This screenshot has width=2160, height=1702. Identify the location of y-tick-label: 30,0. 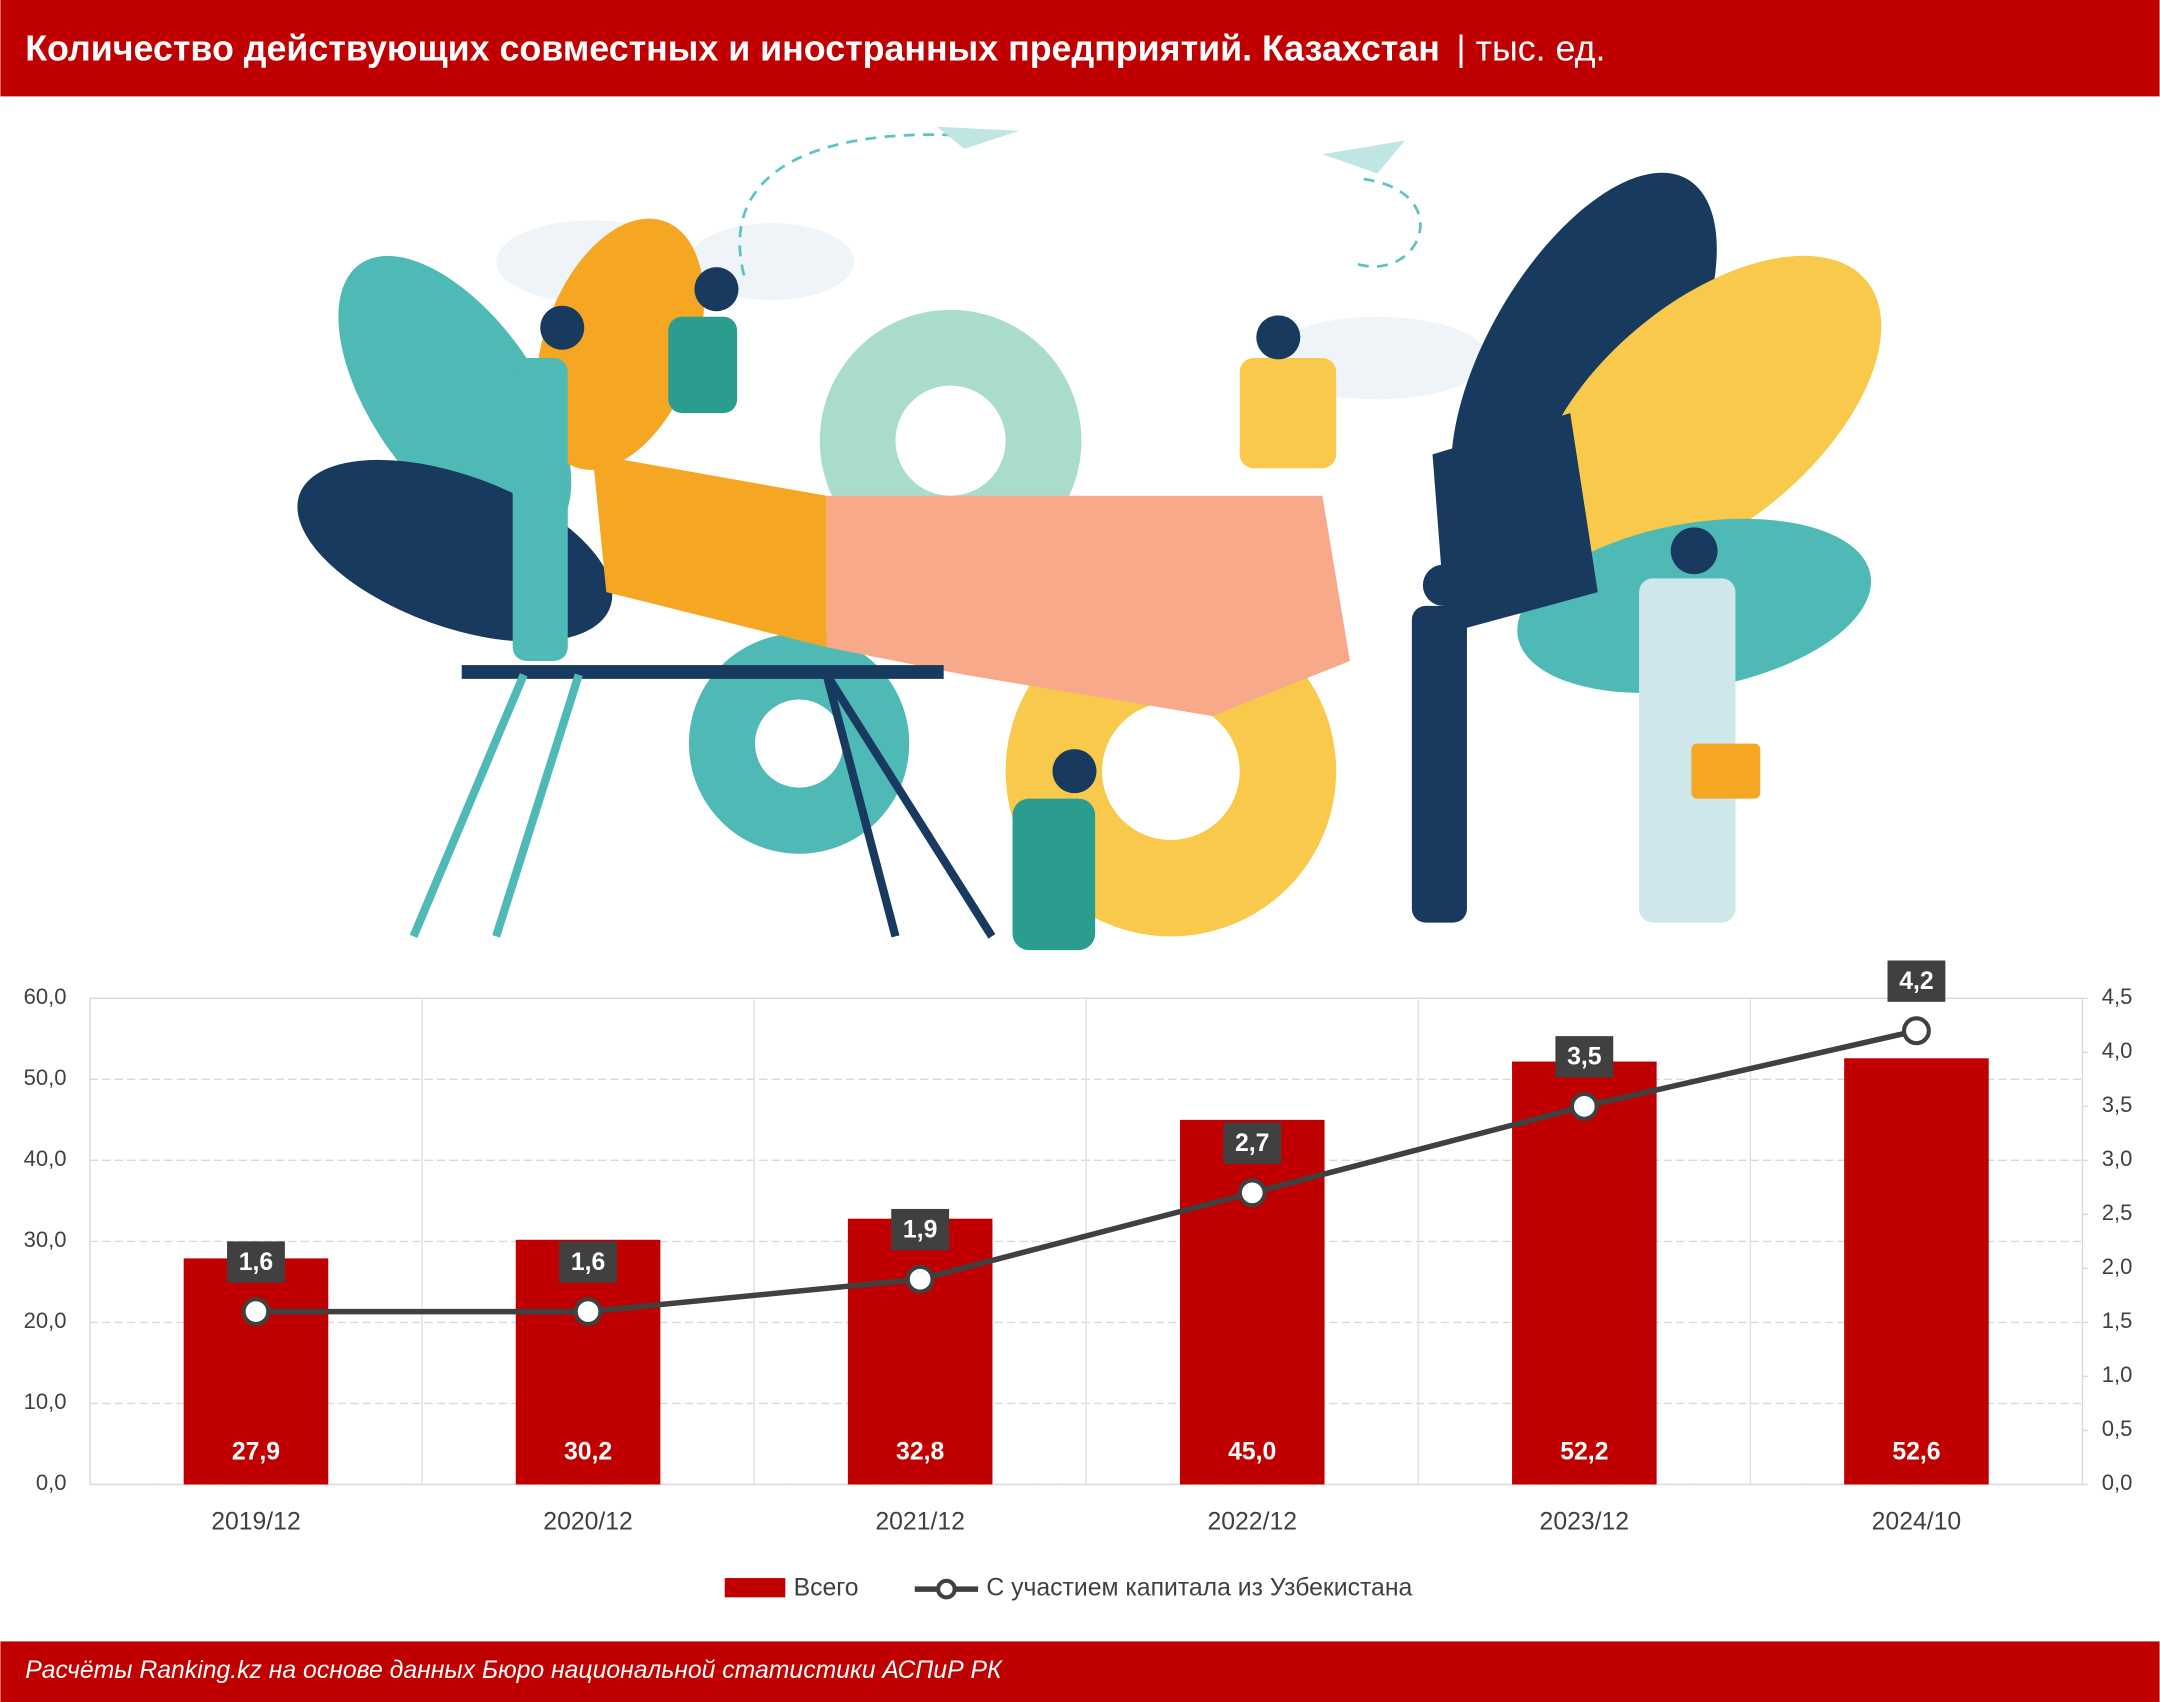
(45, 1239).